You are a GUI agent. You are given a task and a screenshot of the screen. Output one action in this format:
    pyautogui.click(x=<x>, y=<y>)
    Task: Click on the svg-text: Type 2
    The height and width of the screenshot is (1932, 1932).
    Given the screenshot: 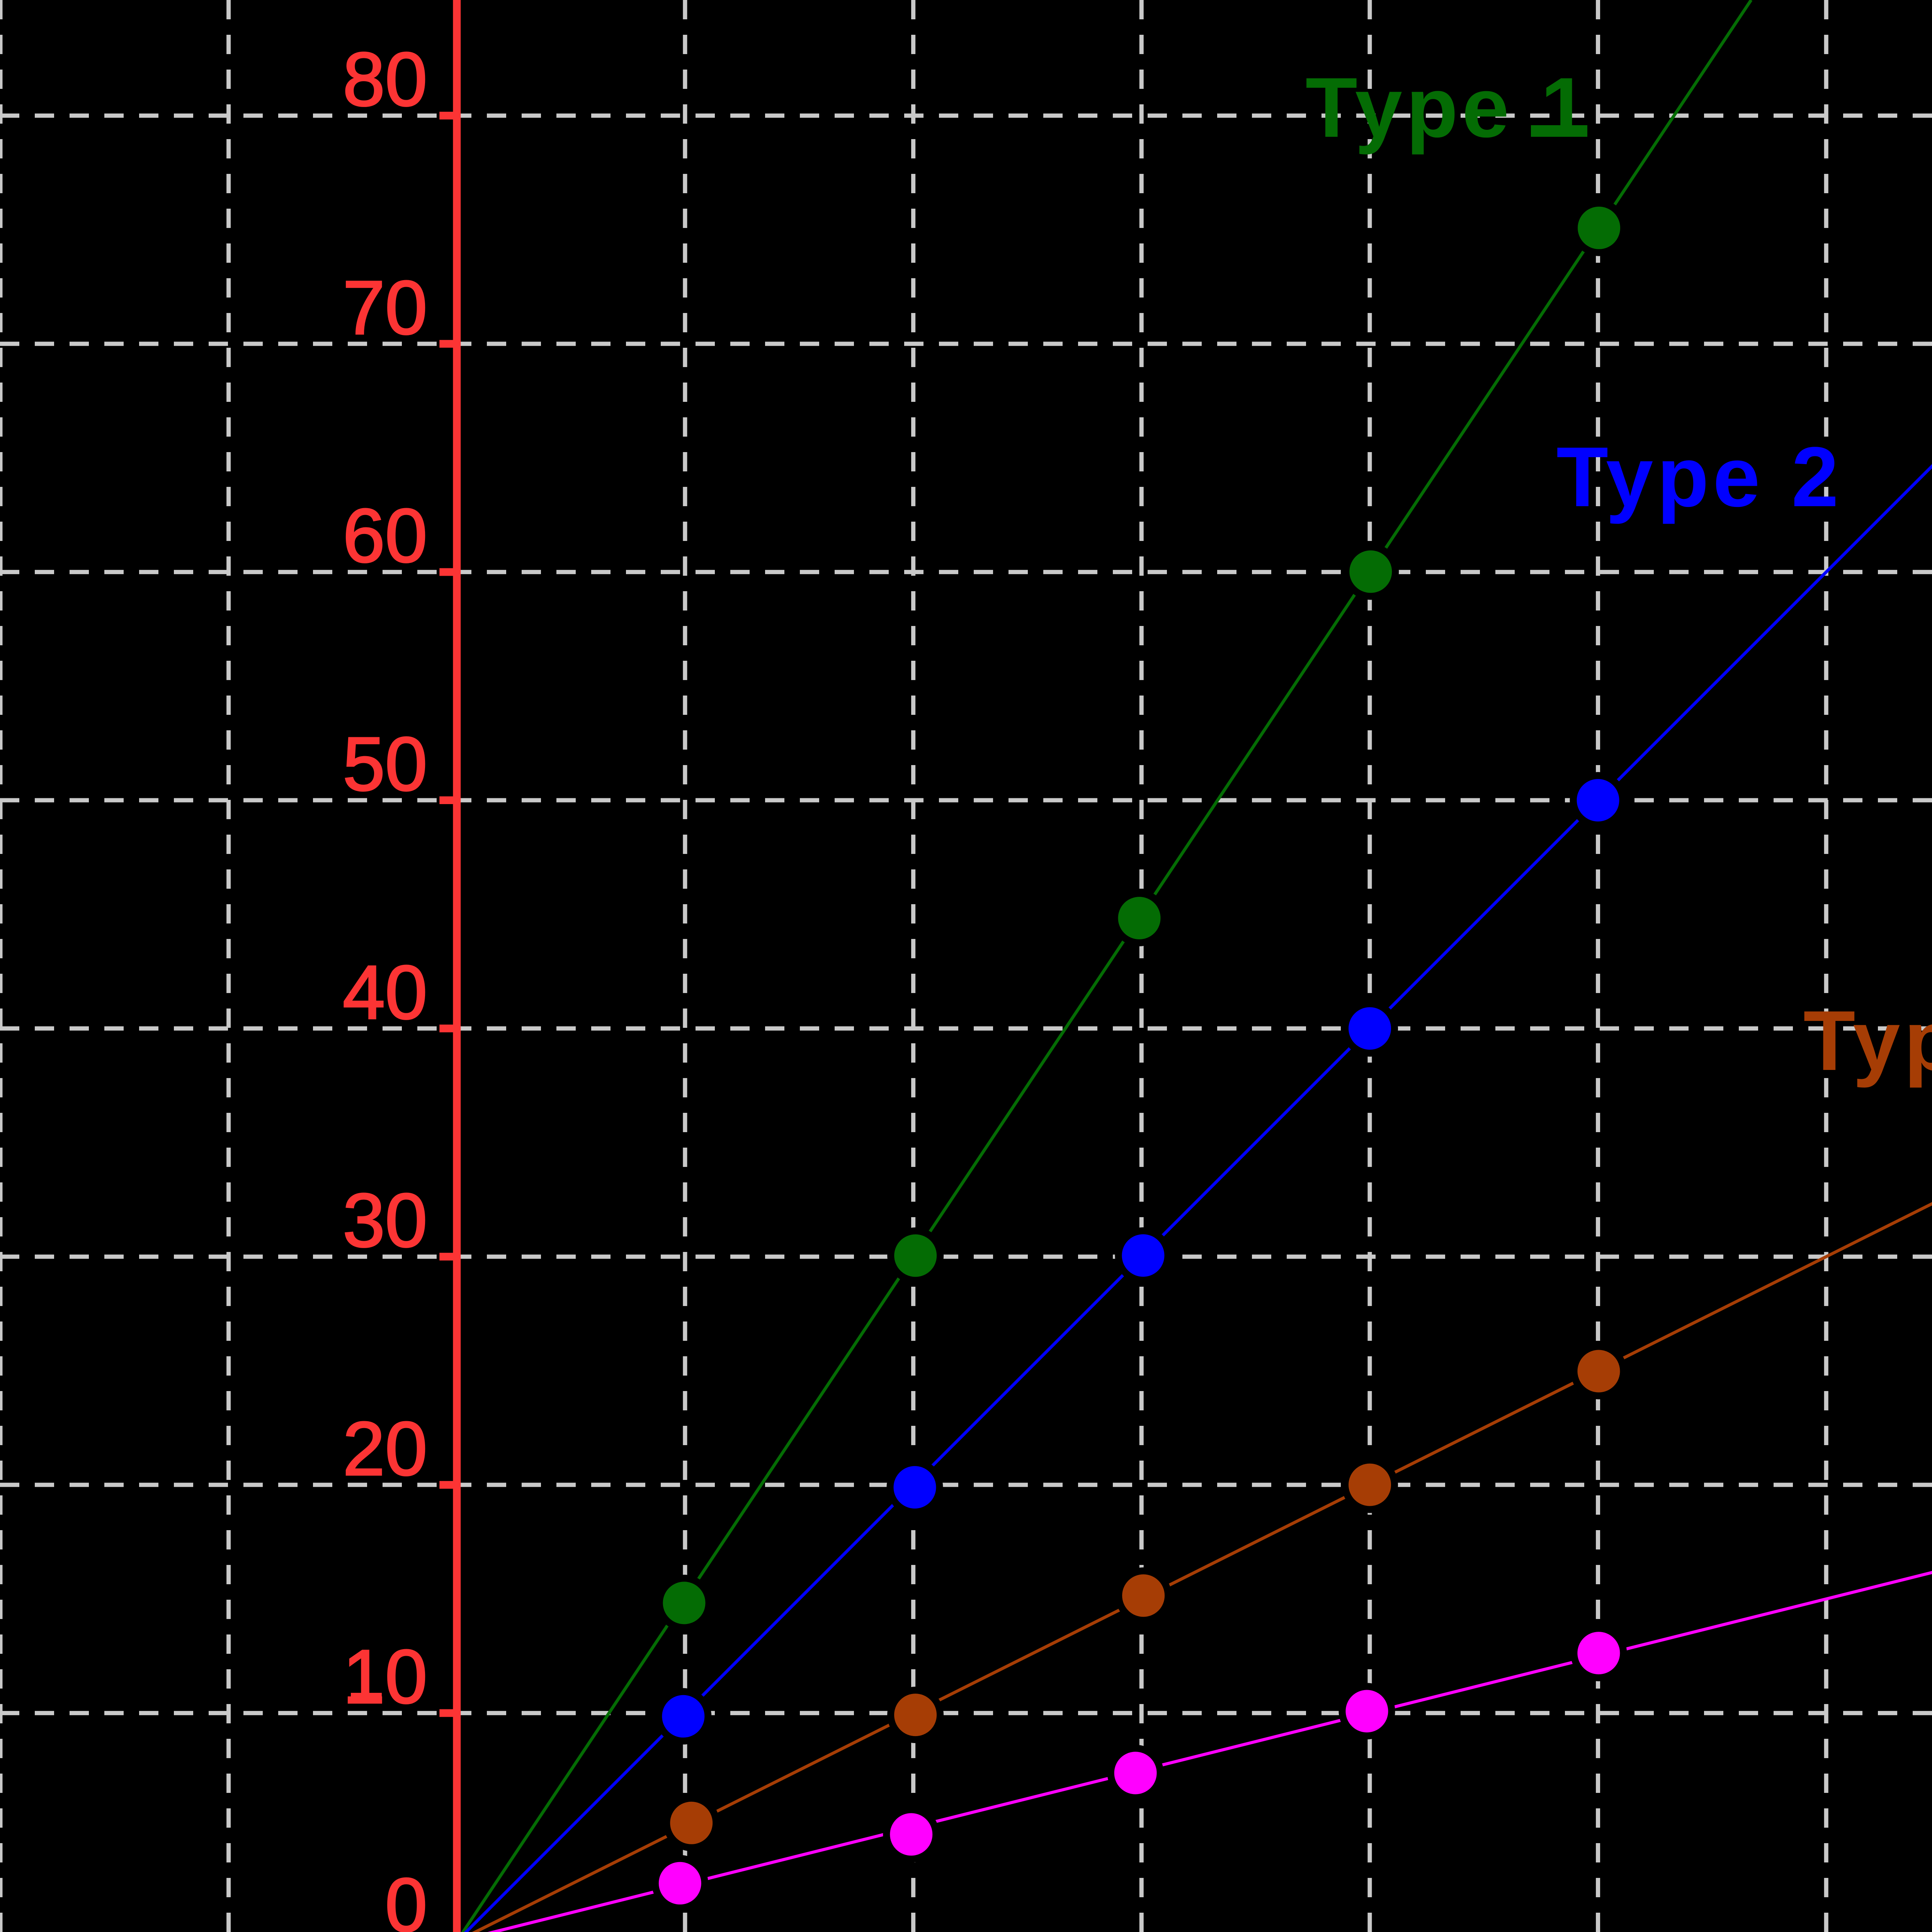 What is the action you would take?
    pyautogui.click(x=1700, y=477)
    